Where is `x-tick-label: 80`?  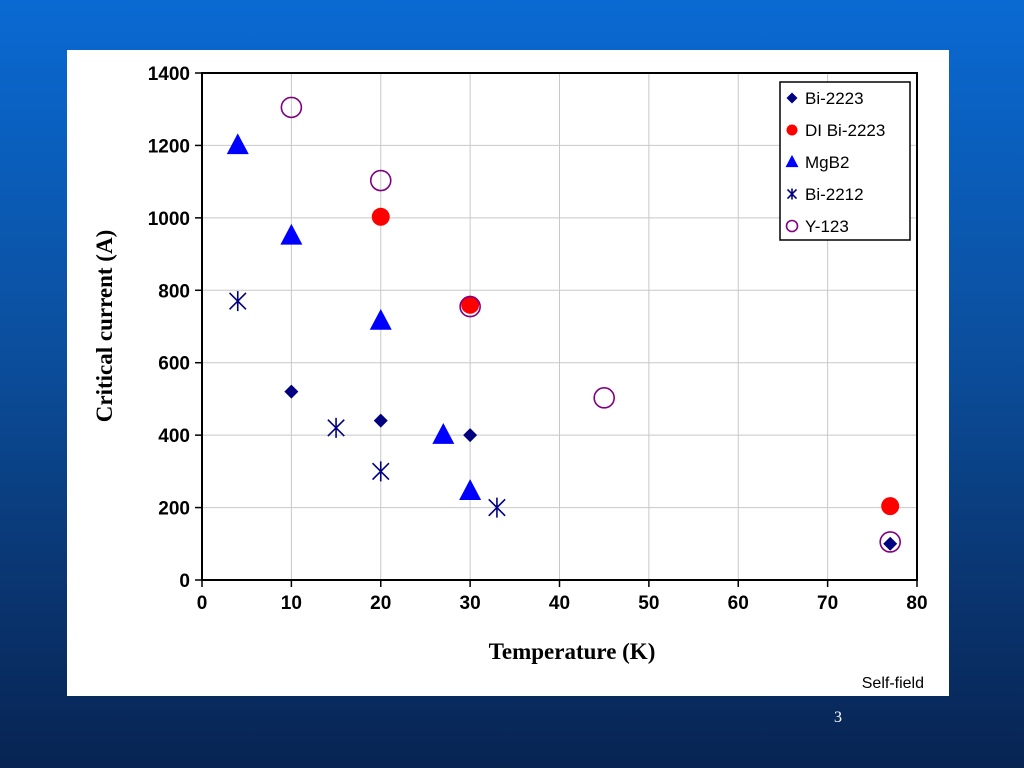 x-tick-label: 80 is located at coordinates (916, 603).